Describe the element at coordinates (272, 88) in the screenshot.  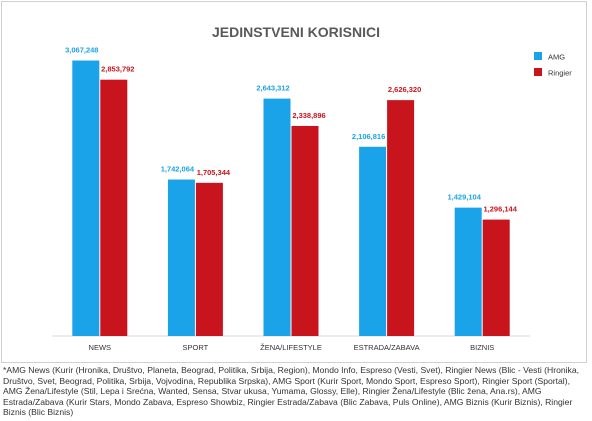
I see `data-label-amg-2: 2,643,312` at that location.